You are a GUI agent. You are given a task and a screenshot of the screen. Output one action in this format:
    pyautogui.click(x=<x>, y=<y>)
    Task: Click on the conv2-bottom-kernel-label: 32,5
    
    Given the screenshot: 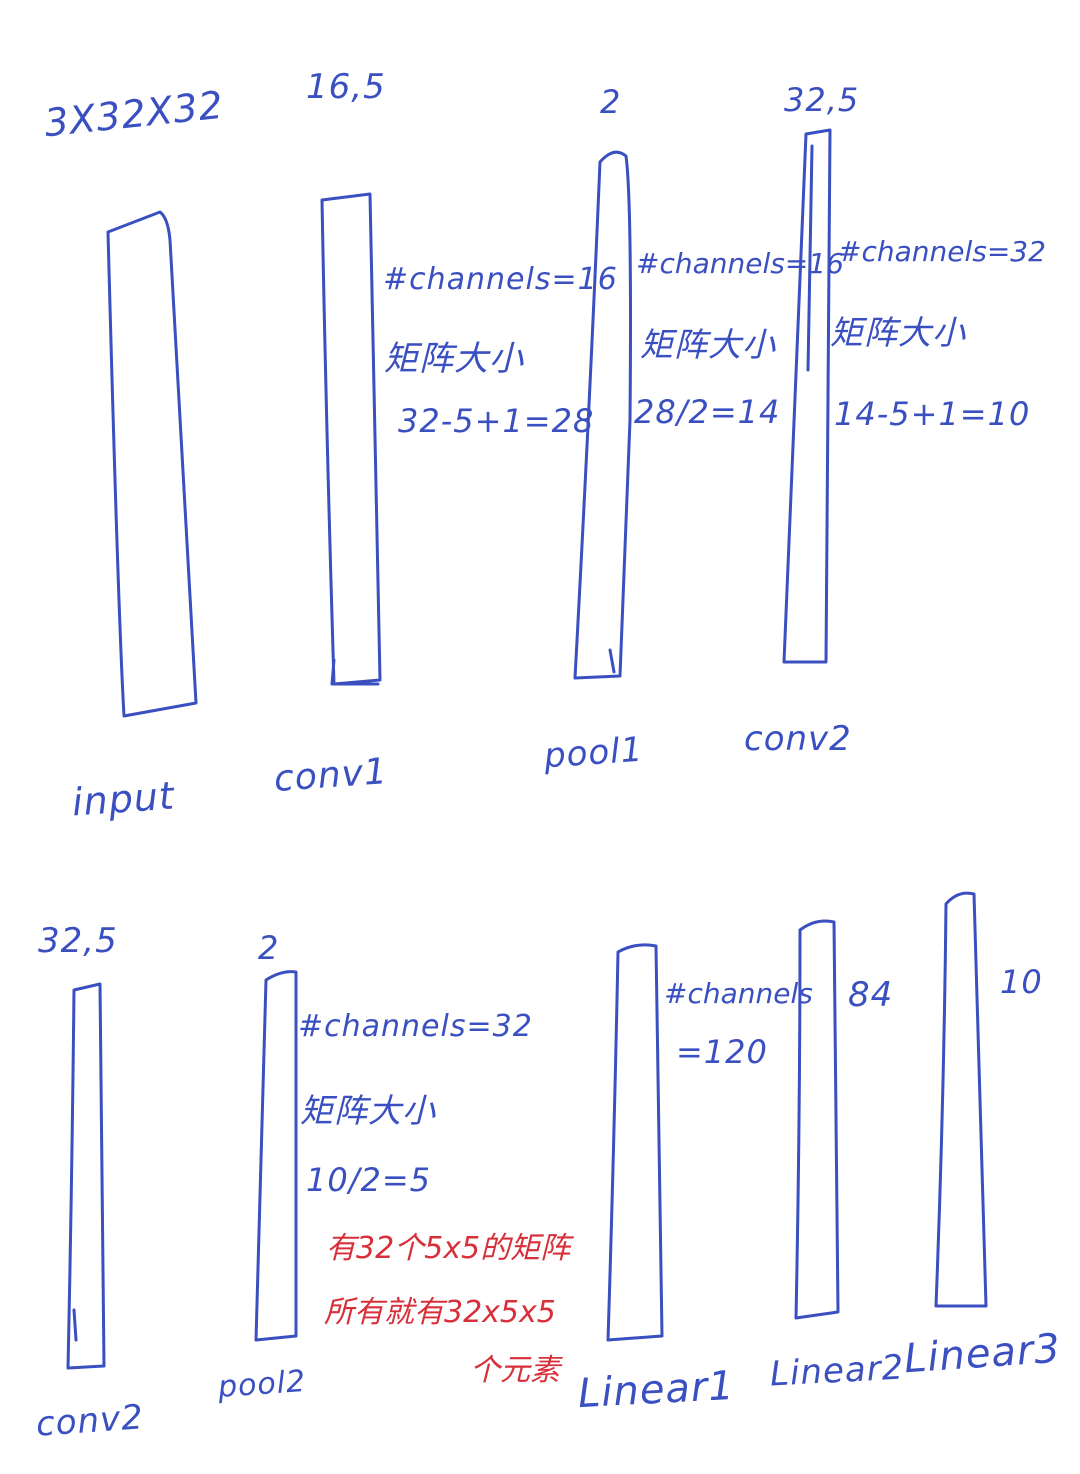 What is the action you would take?
    pyautogui.click(x=78, y=941)
    